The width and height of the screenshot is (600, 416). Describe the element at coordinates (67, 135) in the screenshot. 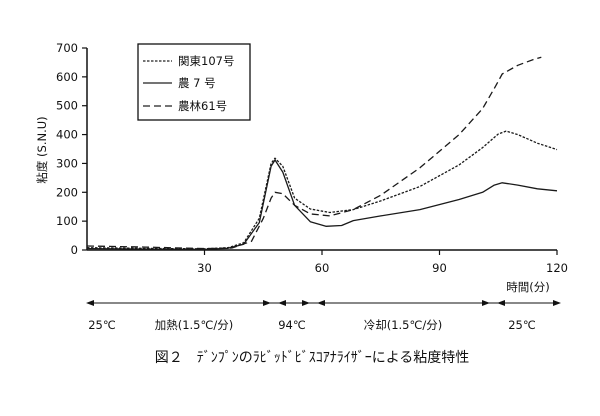

I see `y-tick-label: 400` at that location.